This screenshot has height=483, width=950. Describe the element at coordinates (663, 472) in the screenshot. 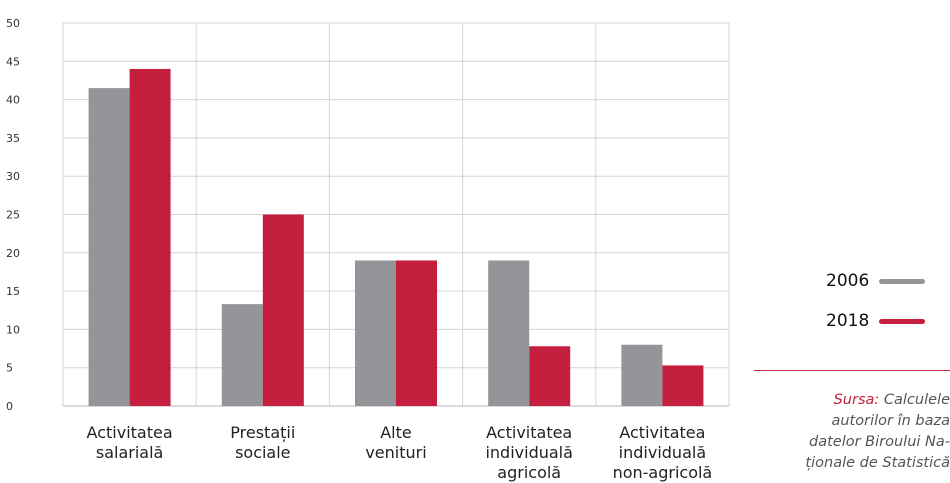

I see `category-label: non-agricolă` at that location.